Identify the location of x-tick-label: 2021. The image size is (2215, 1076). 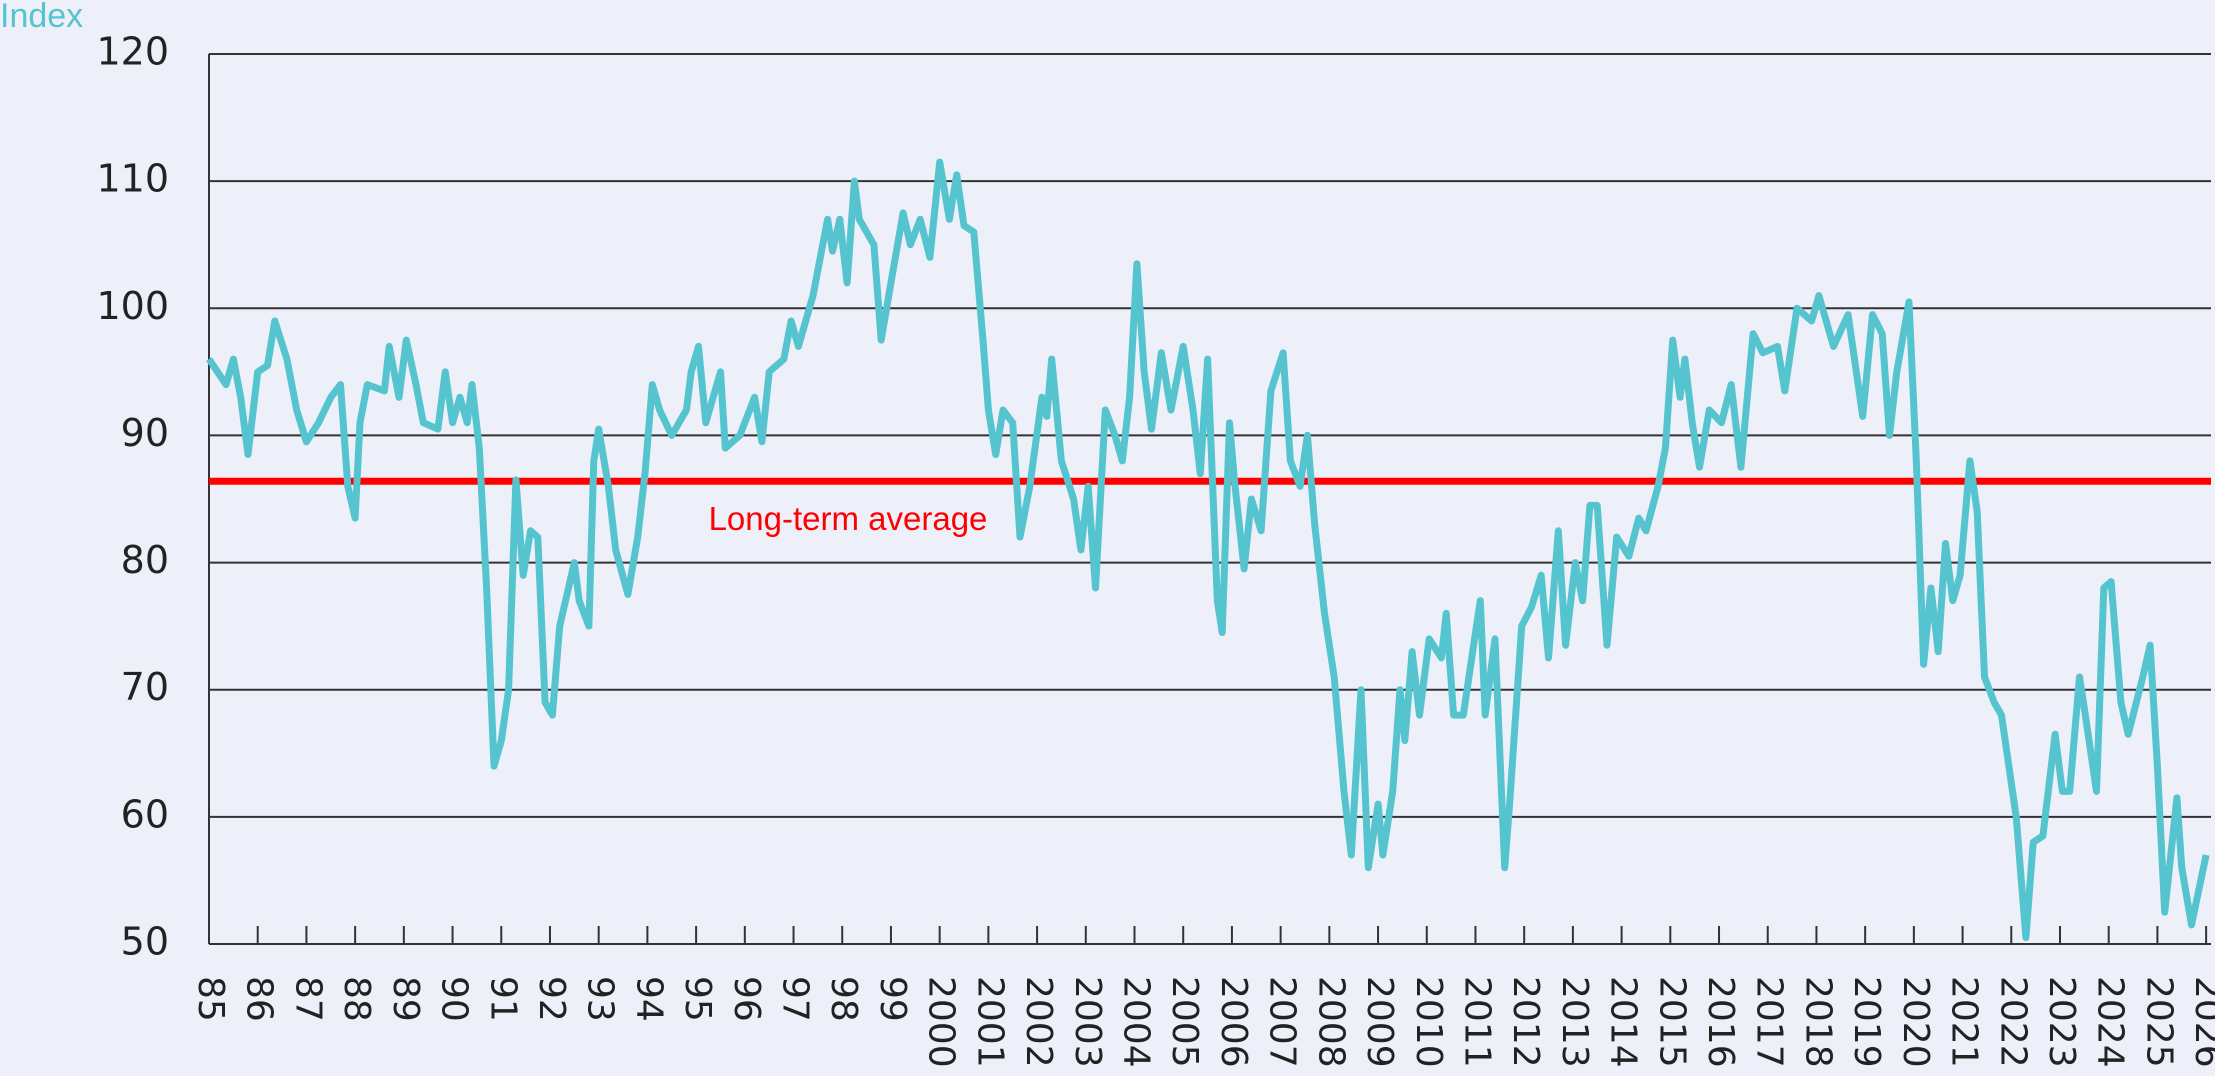
(1964, 1022).